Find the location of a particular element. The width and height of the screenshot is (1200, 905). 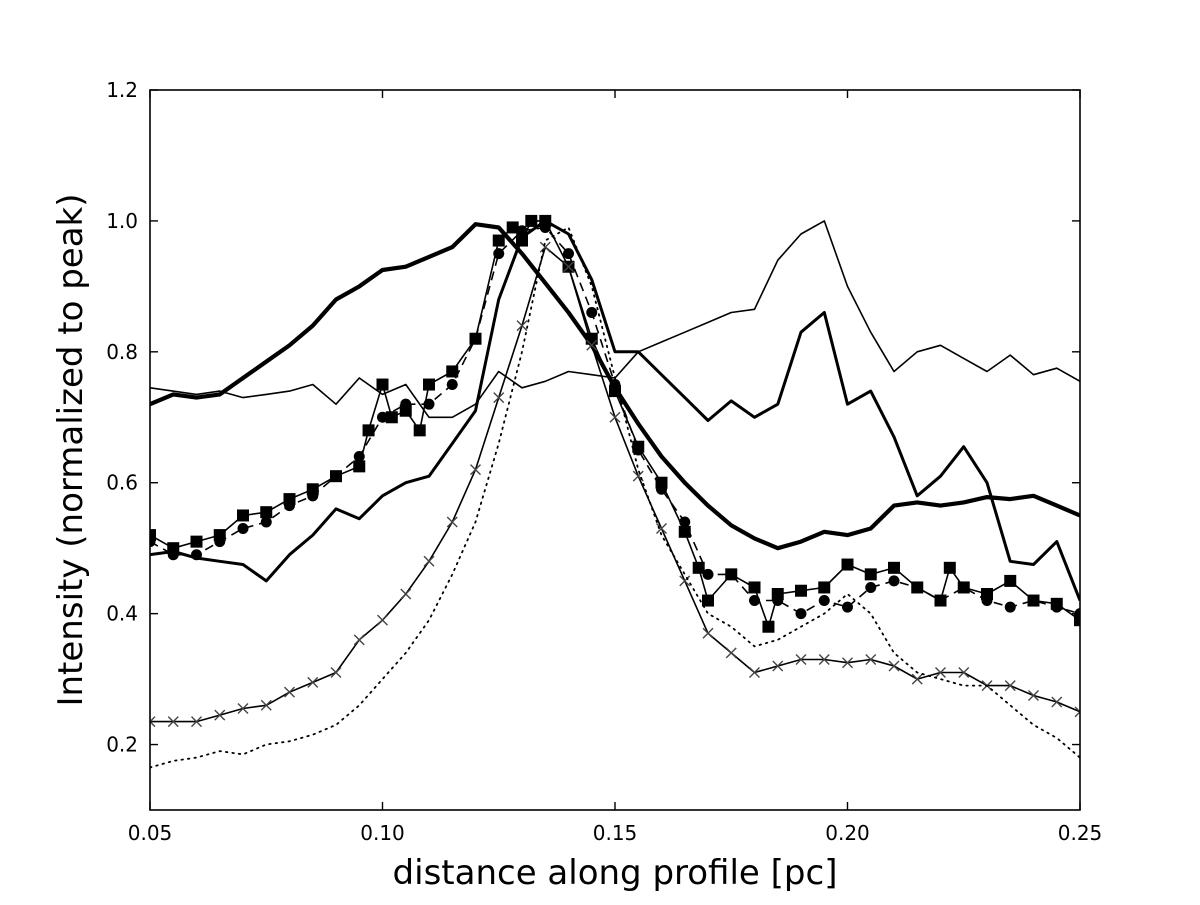

x-tick-label: 0.15 is located at coordinates (615, 833).